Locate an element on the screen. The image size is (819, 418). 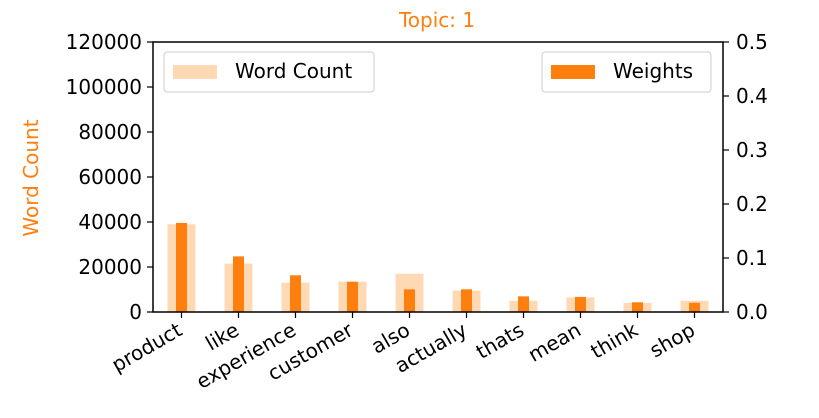
right-tick-label: 0.4 is located at coordinates (752, 96).